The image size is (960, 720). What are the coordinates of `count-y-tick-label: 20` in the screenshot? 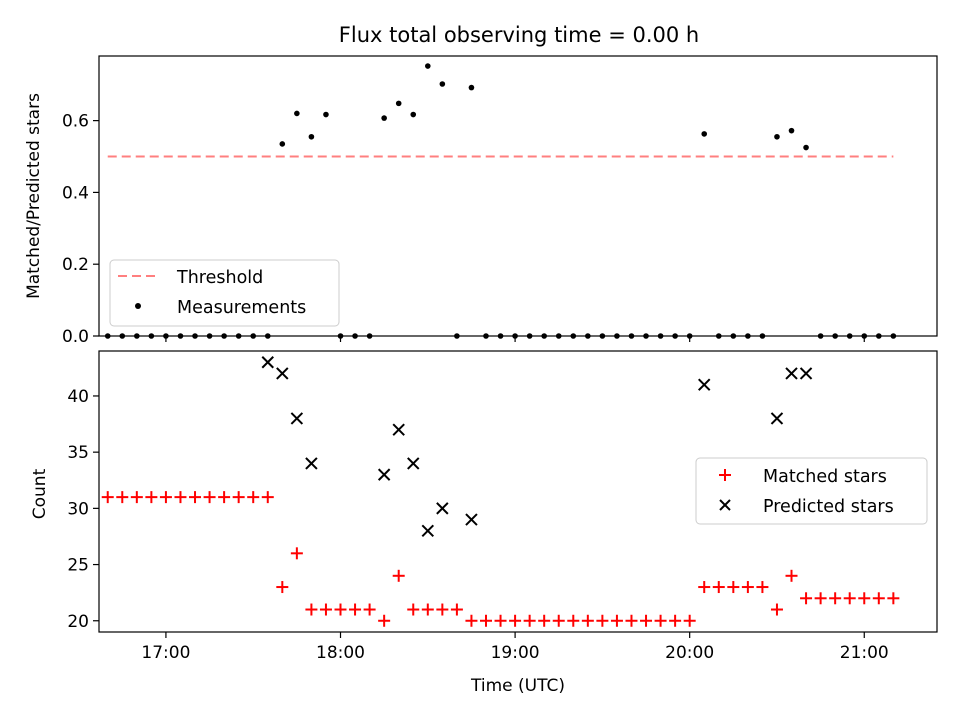 It's located at (78, 622).